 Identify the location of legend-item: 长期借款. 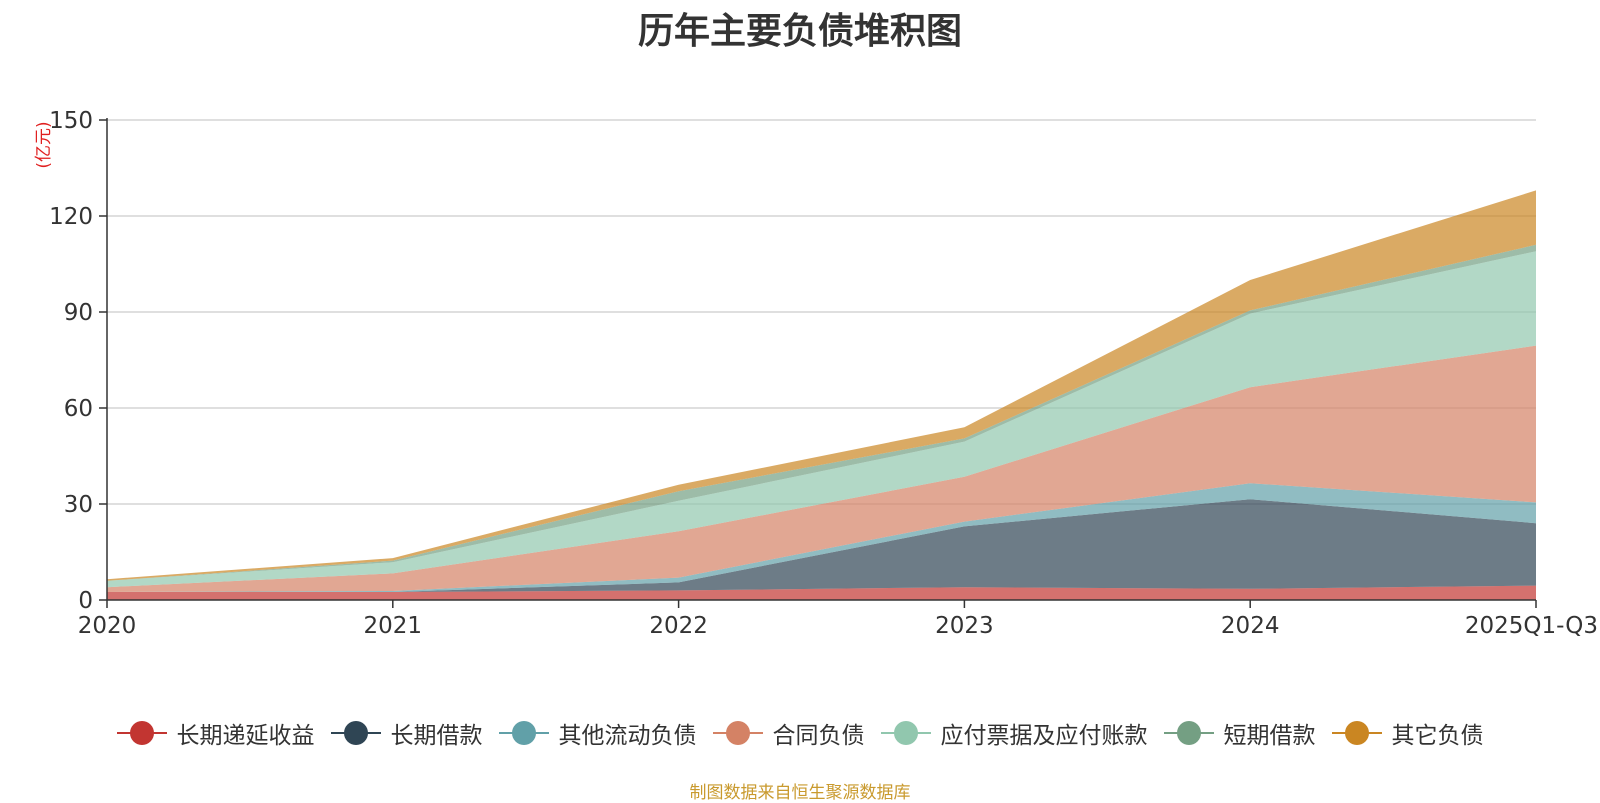
(406, 733).